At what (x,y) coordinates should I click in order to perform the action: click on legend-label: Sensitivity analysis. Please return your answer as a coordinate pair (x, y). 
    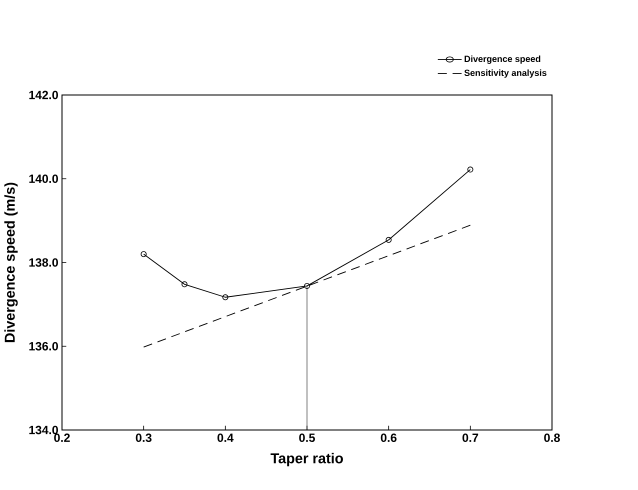
    Looking at the image, I should click on (505, 73).